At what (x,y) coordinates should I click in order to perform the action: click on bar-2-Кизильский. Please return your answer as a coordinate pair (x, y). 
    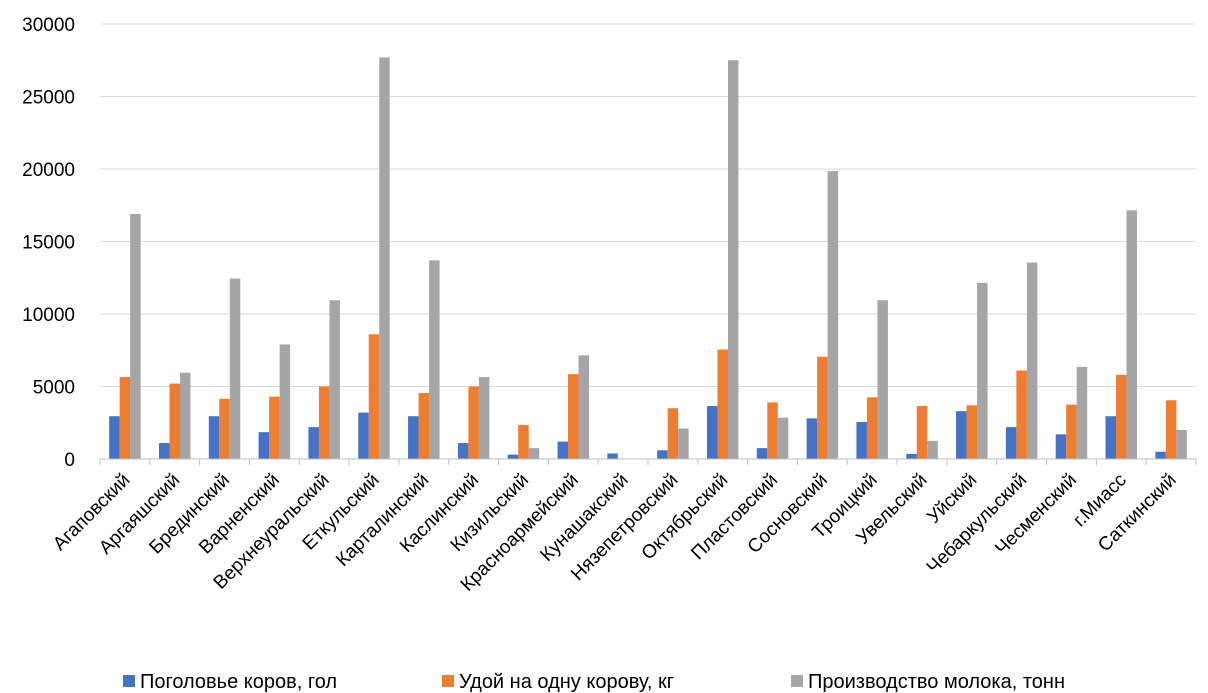
    Looking at the image, I should click on (523, 441).